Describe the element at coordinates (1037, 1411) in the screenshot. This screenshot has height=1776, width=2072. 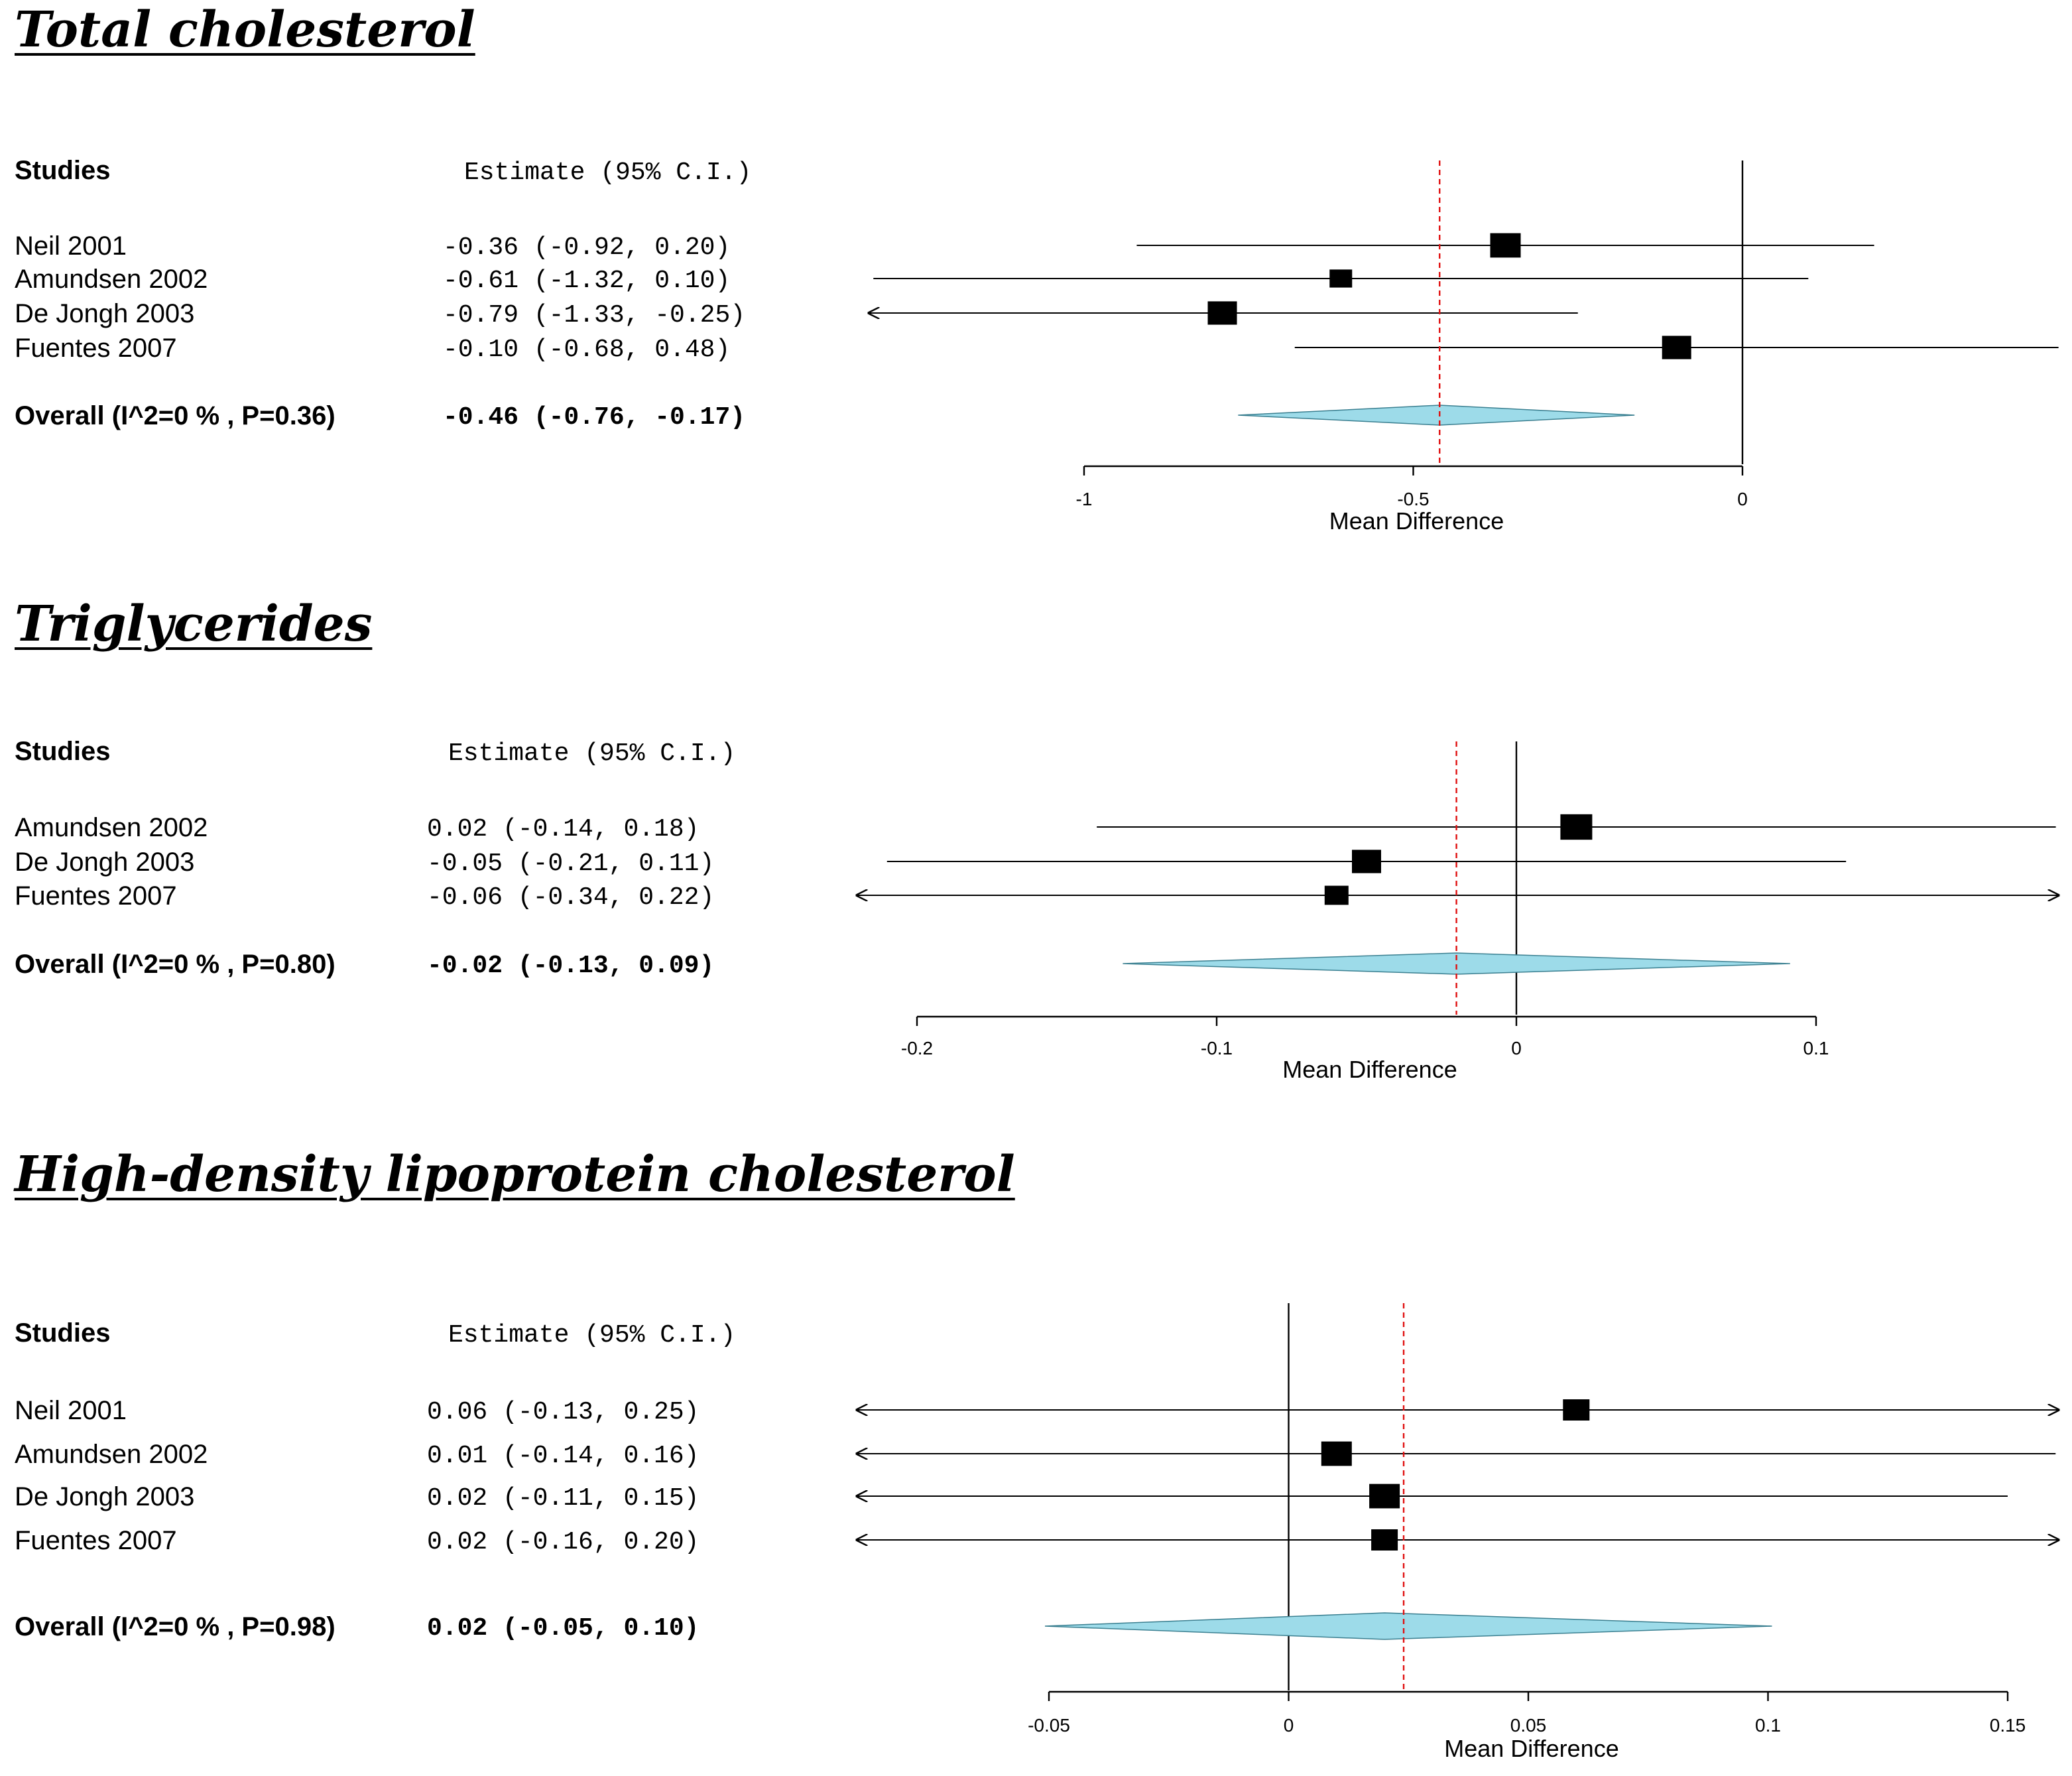
I see `study-row: Neil 2001 0.06 (-0.13, 0.25)` at that location.